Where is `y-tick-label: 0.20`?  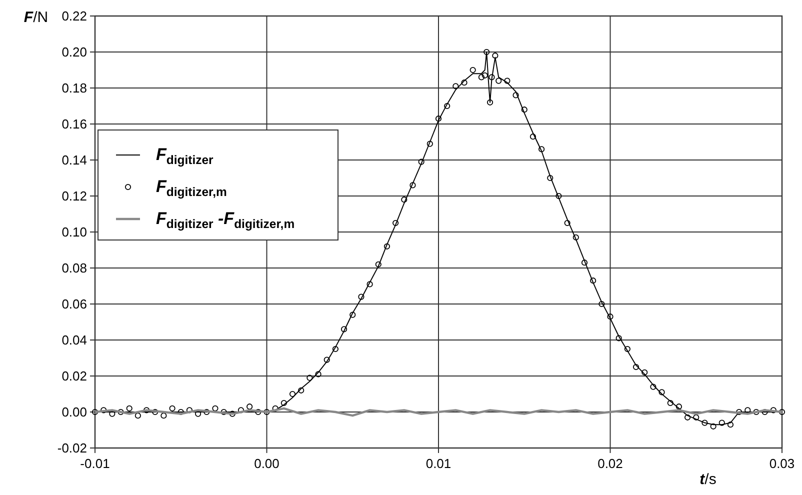 y-tick-label: 0.20 is located at coordinates (74, 52).